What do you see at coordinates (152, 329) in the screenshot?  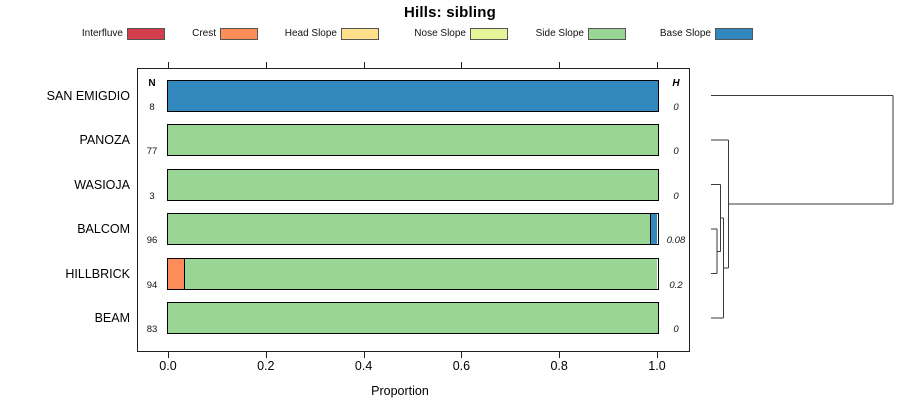 I see `n-value: 83` at bounding box center [152, 329].